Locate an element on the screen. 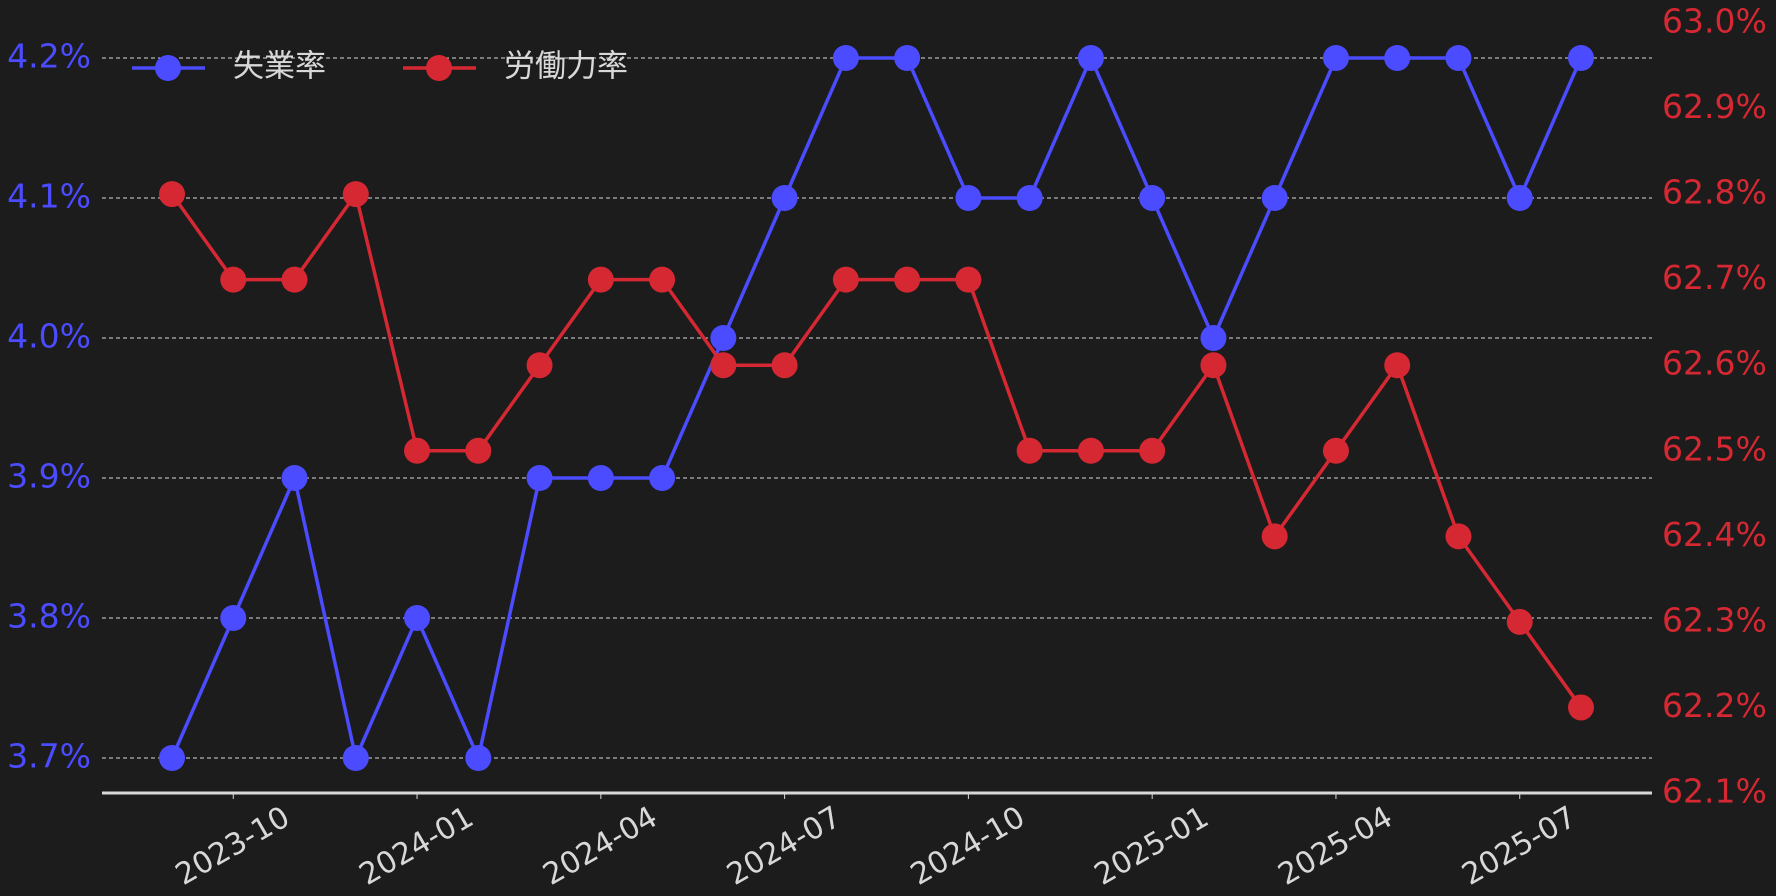 The height and width of the screenshot is (896, 1776). x-tick-label: 2025-01 is located at coordinates (1152, 846).